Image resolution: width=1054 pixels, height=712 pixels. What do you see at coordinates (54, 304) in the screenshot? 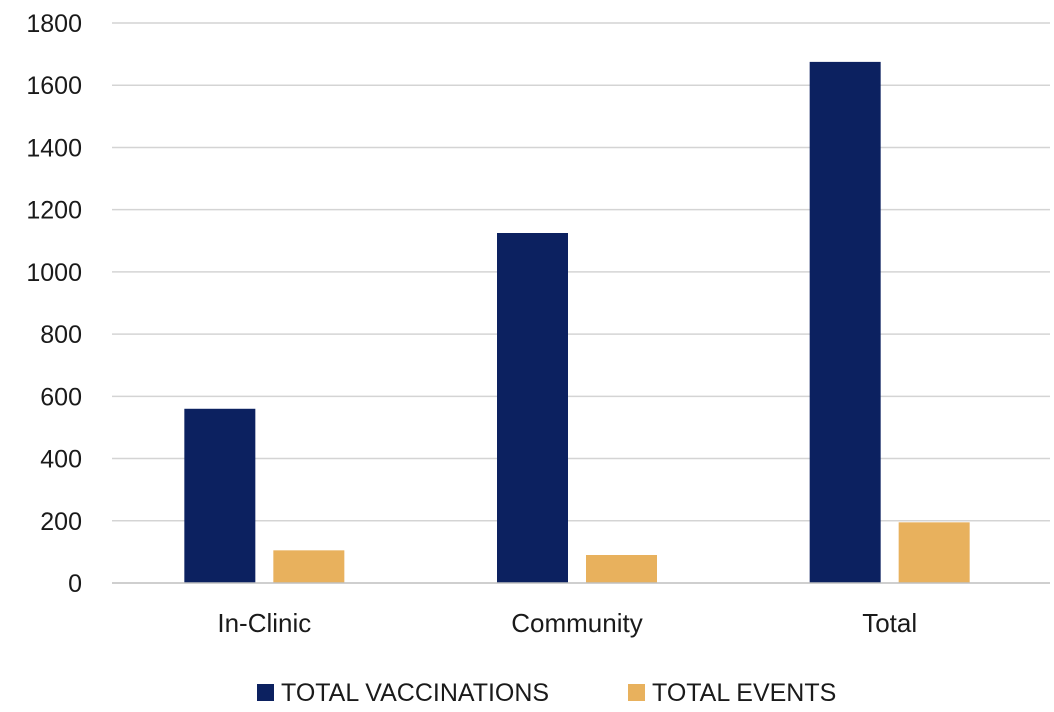
I see `y-axis-tick-labels: 0 200 400 600 800 1000 1200 1400 1600 1800` at bounding box center [54, 304].